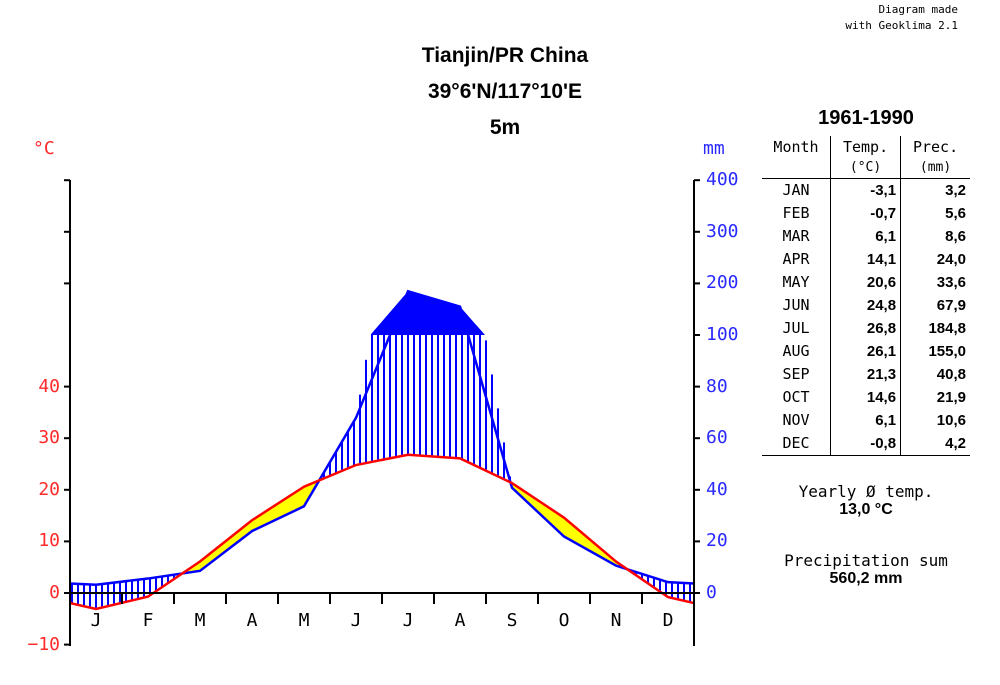  I want to click on table-row: OCT 14,6 21,9, so click(866, 397).